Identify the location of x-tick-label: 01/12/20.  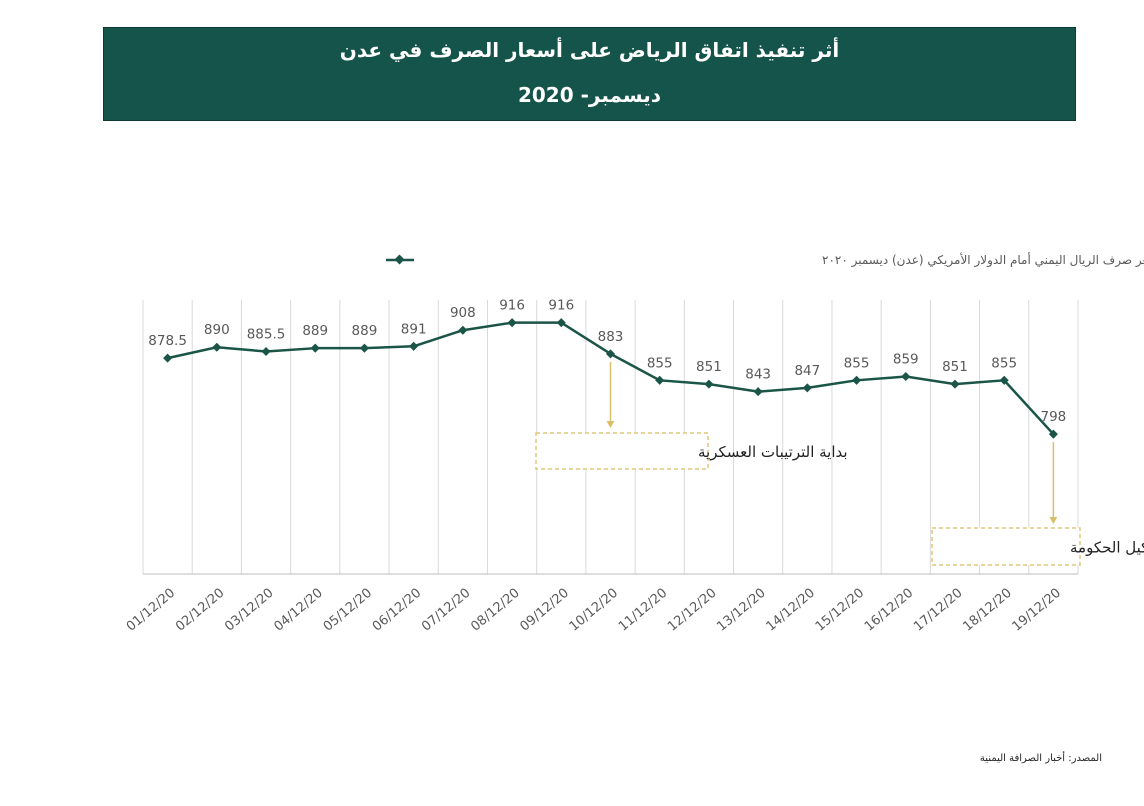
(151, 610).